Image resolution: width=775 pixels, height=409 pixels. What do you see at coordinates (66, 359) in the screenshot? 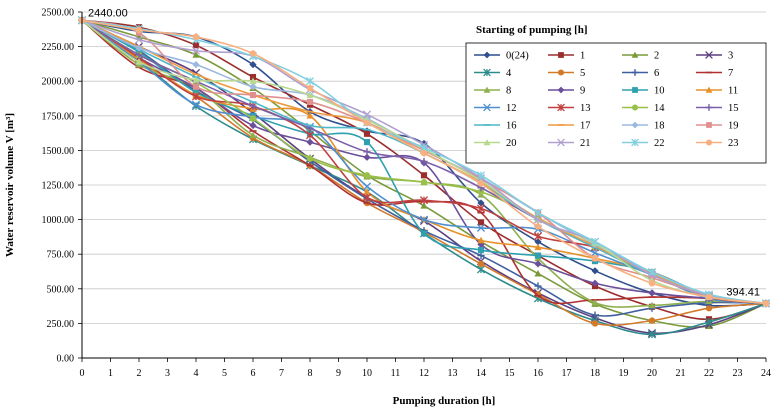
I see `y-tick-label: 0.00` at bounding box center [66, 359].